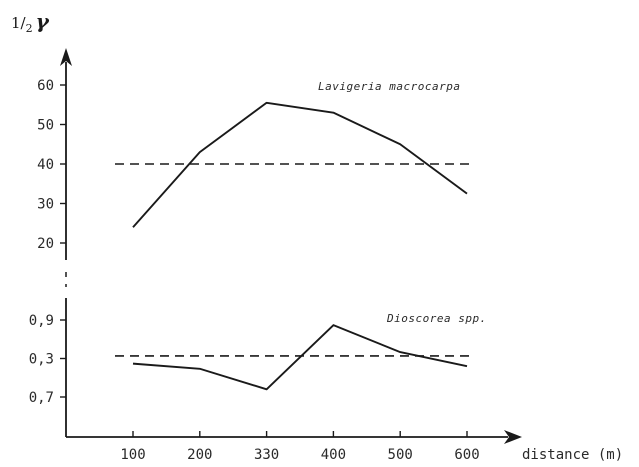  I want to click on y-axis-label: 1/2 γ, so click(30, 22).